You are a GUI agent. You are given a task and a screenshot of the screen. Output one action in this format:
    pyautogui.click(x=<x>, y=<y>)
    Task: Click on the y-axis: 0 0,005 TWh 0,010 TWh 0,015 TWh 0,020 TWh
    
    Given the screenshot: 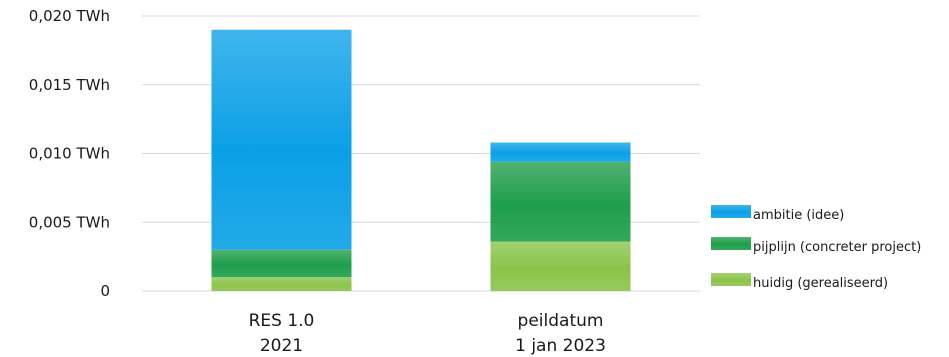 What is the action you would take?
    pyautogui.click(x=69, y=153)
    